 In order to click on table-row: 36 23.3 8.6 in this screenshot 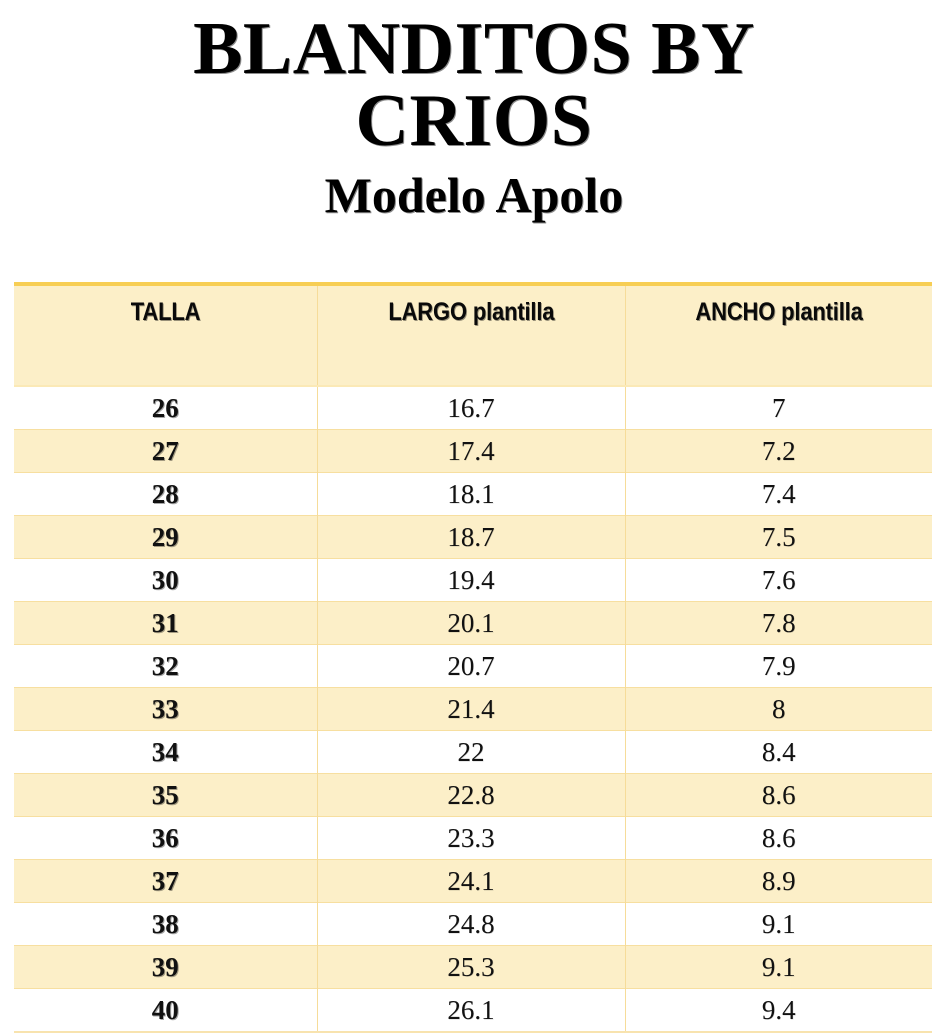, I will do `click(473, 838)`.